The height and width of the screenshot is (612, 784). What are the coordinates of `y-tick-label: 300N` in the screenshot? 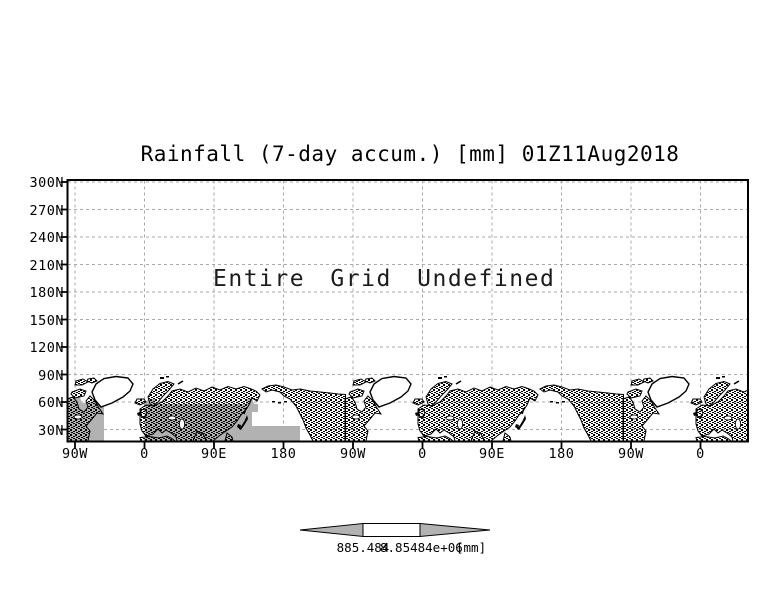 It's located at (46, 183).